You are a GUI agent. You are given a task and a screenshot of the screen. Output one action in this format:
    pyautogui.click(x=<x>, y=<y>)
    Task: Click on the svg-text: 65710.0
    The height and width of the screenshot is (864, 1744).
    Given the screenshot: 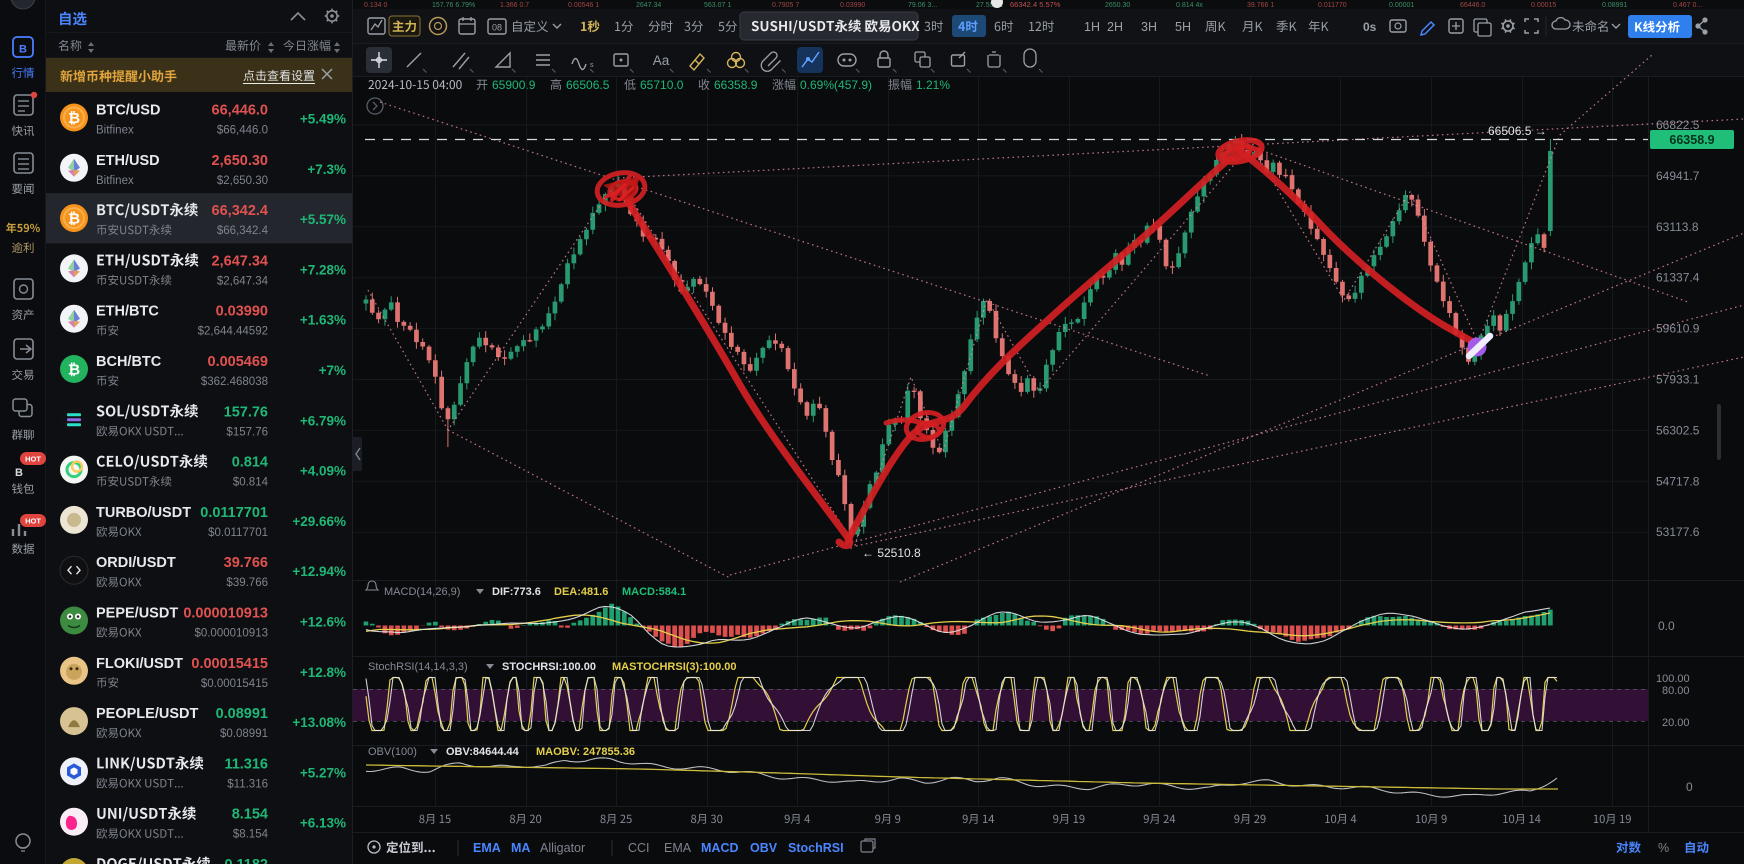 What is the action you would take?
    pyautogui.click(x=662, y=85)
    